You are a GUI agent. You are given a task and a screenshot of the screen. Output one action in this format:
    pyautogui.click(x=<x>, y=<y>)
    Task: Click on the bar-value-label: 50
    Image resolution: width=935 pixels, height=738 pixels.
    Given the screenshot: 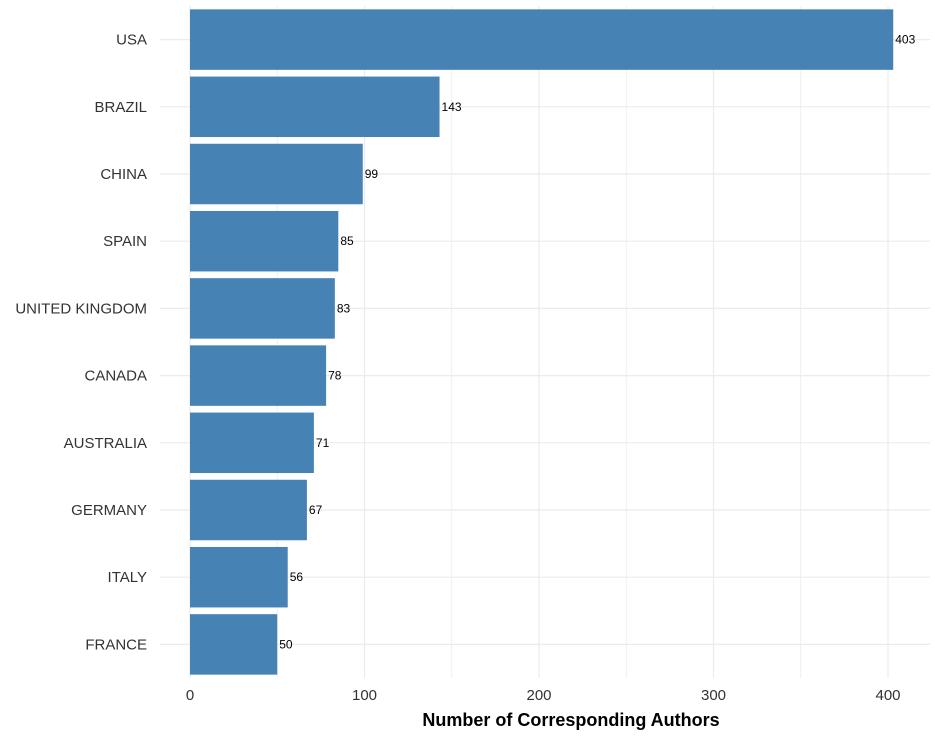 What is the action you would take?
    pyautogui.click(x=286, y=644)
    